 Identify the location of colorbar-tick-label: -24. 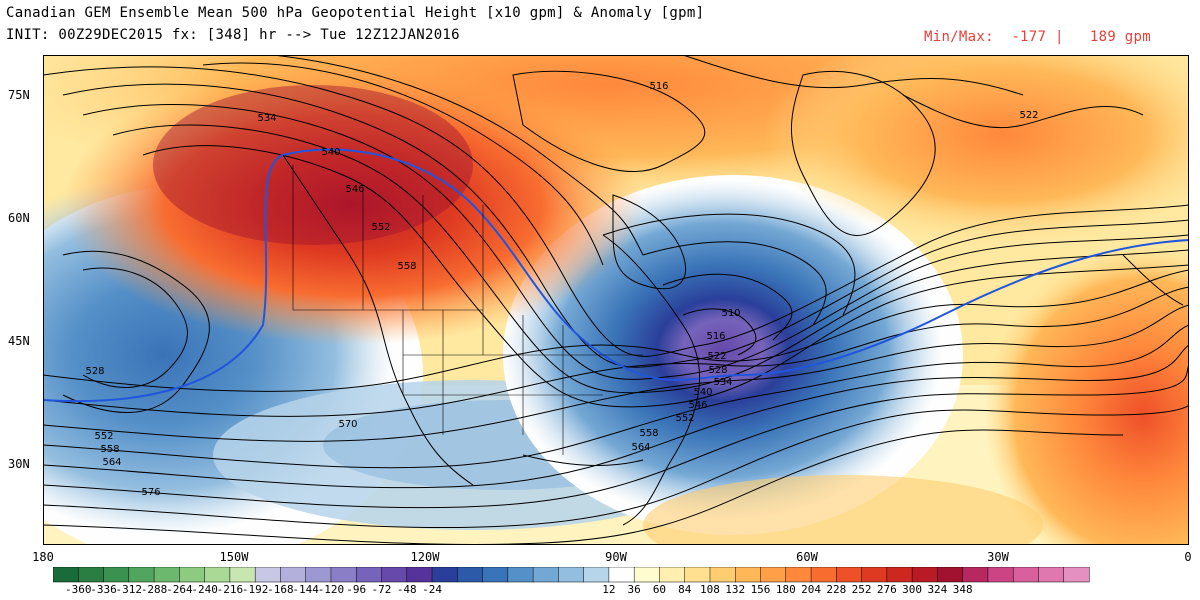
(432, 589).